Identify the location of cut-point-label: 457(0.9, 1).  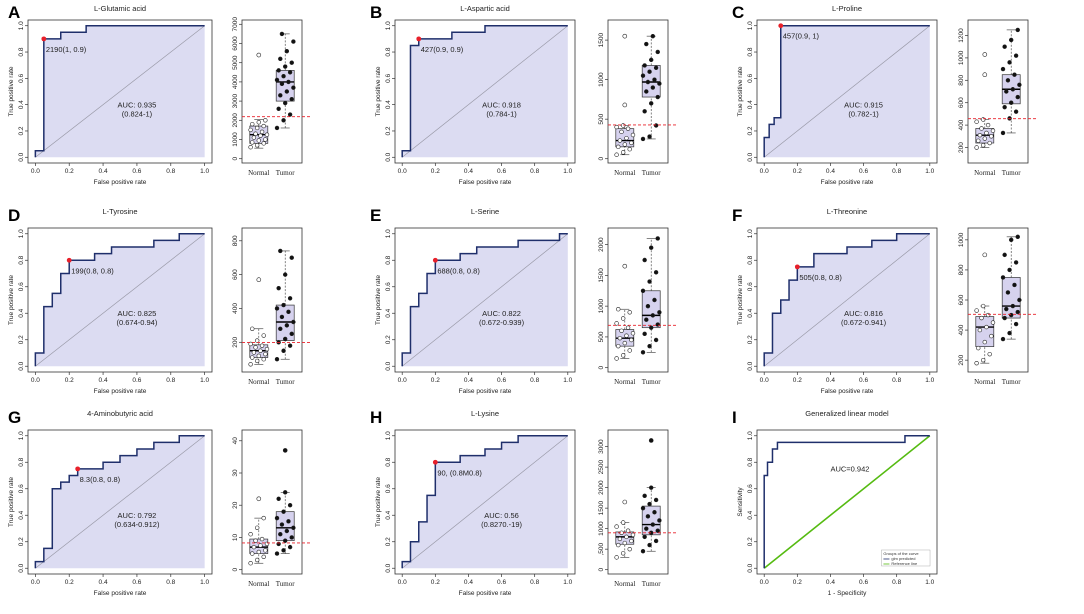
(801, 36).